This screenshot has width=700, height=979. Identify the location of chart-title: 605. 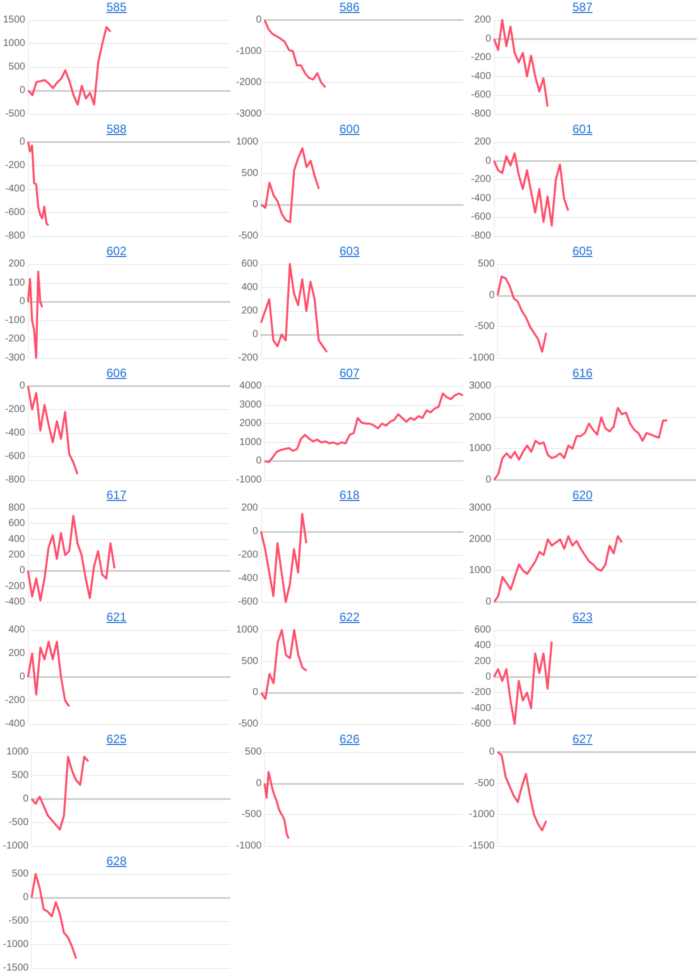
(582, 251).